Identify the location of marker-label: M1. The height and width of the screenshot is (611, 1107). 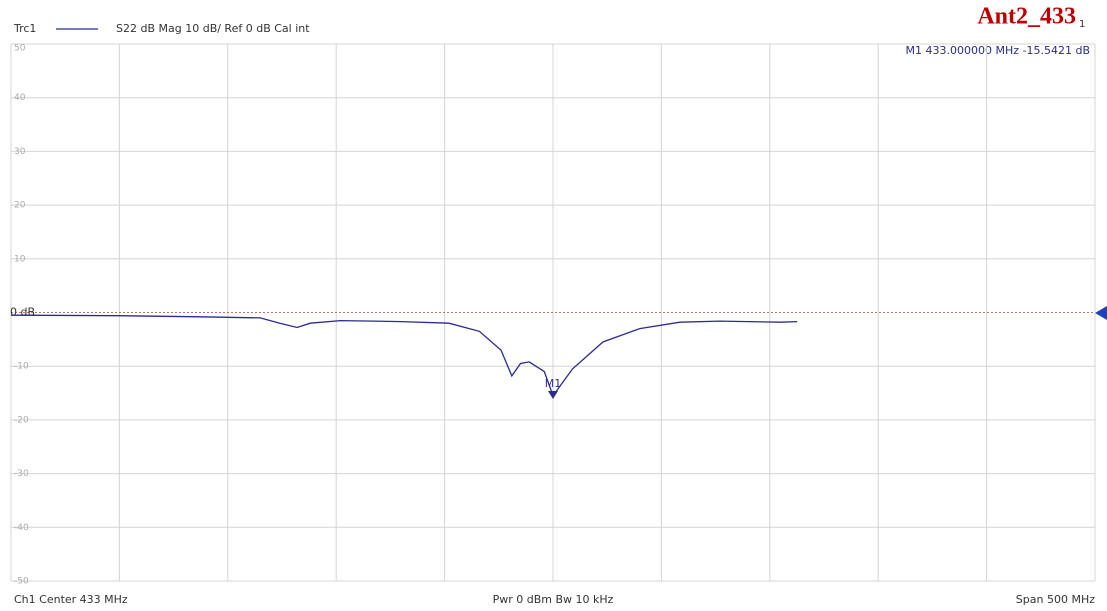
(553, 383).